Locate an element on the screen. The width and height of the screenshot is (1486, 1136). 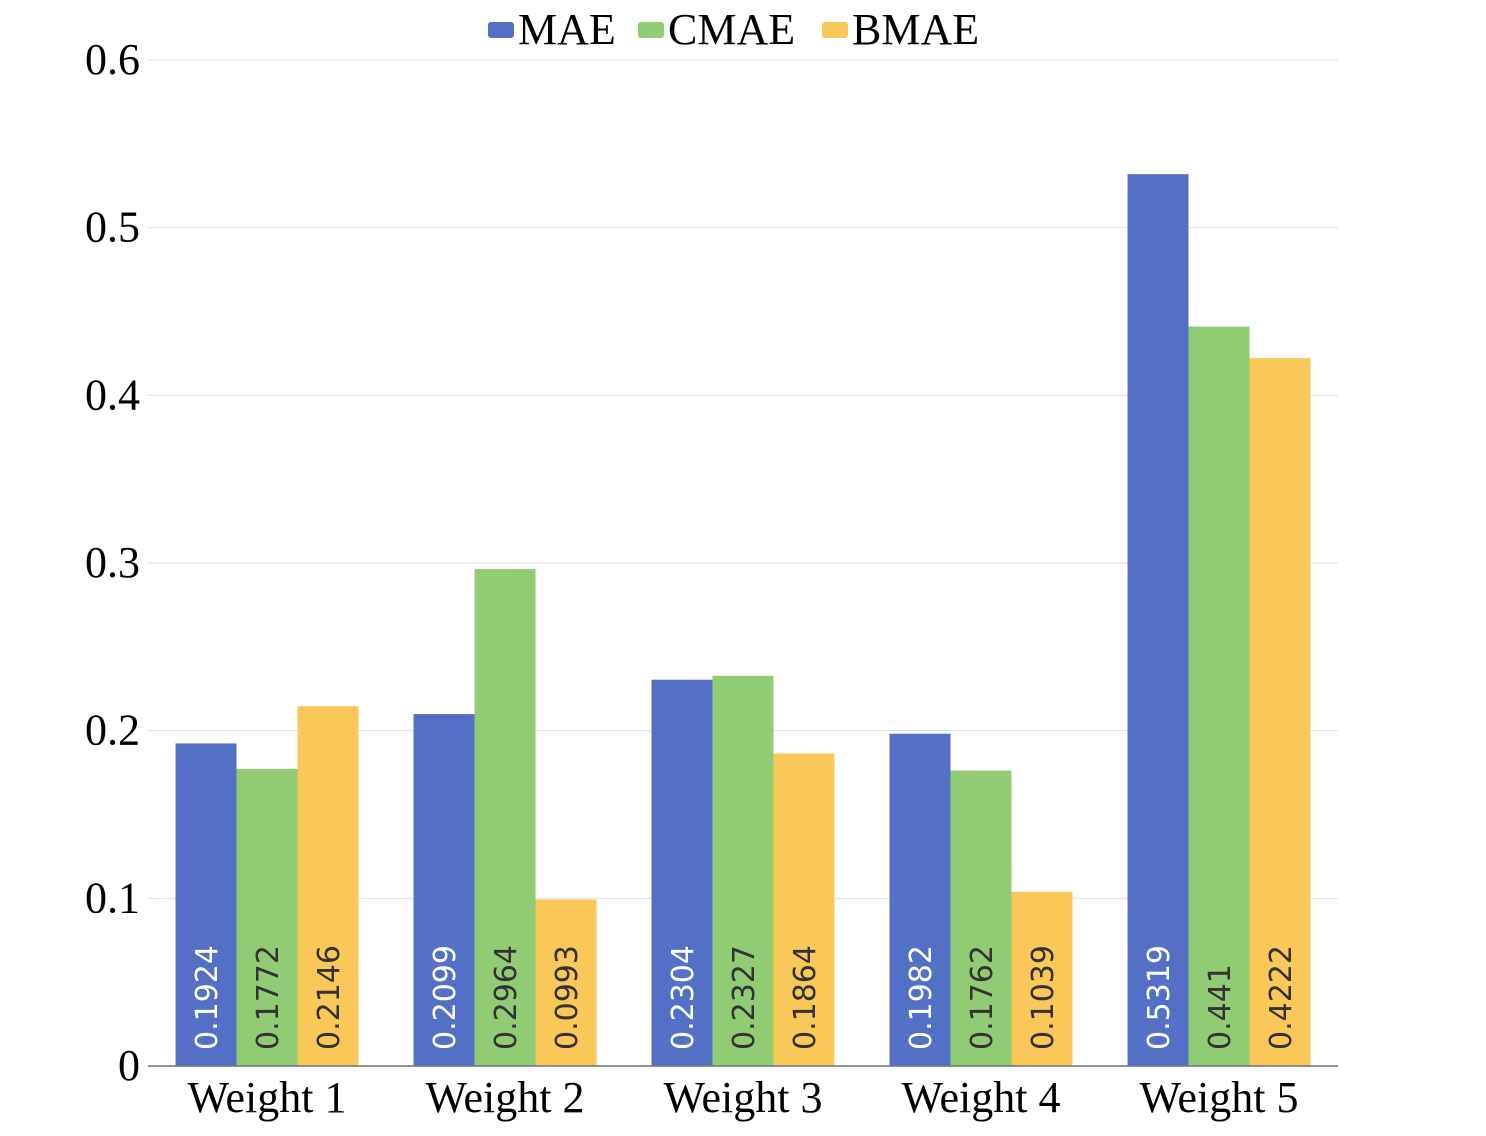
x-tick-label: Weight 2 is located at coordinates (505, 1097).